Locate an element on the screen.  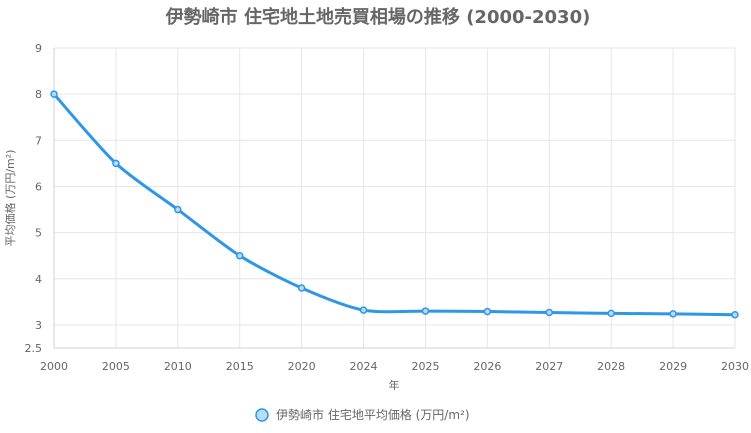
x-tick-label: 2020 is located at coordinates (302, 366).